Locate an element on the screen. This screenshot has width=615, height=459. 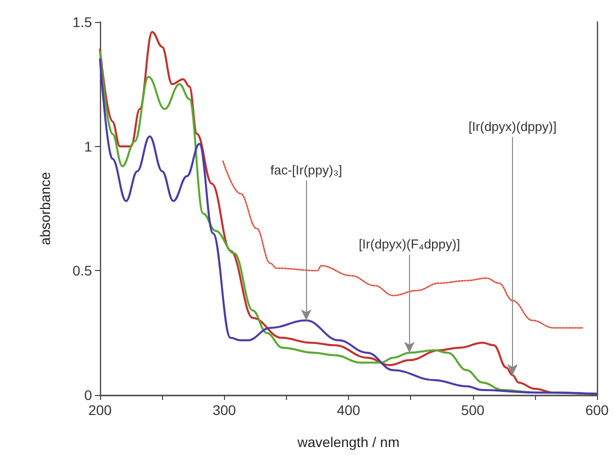
y-tick-label: 1.5 is located at coordinates (82, 22).